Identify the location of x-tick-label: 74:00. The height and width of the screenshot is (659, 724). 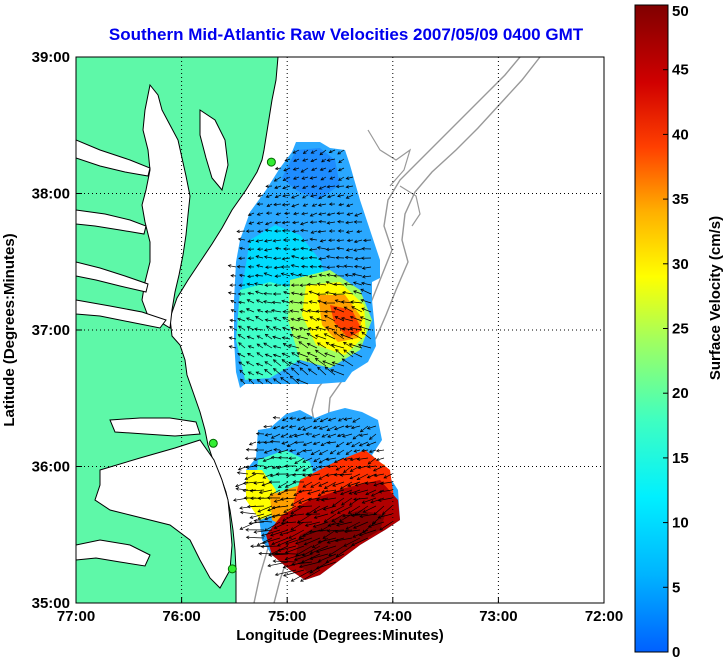
(393, 616).